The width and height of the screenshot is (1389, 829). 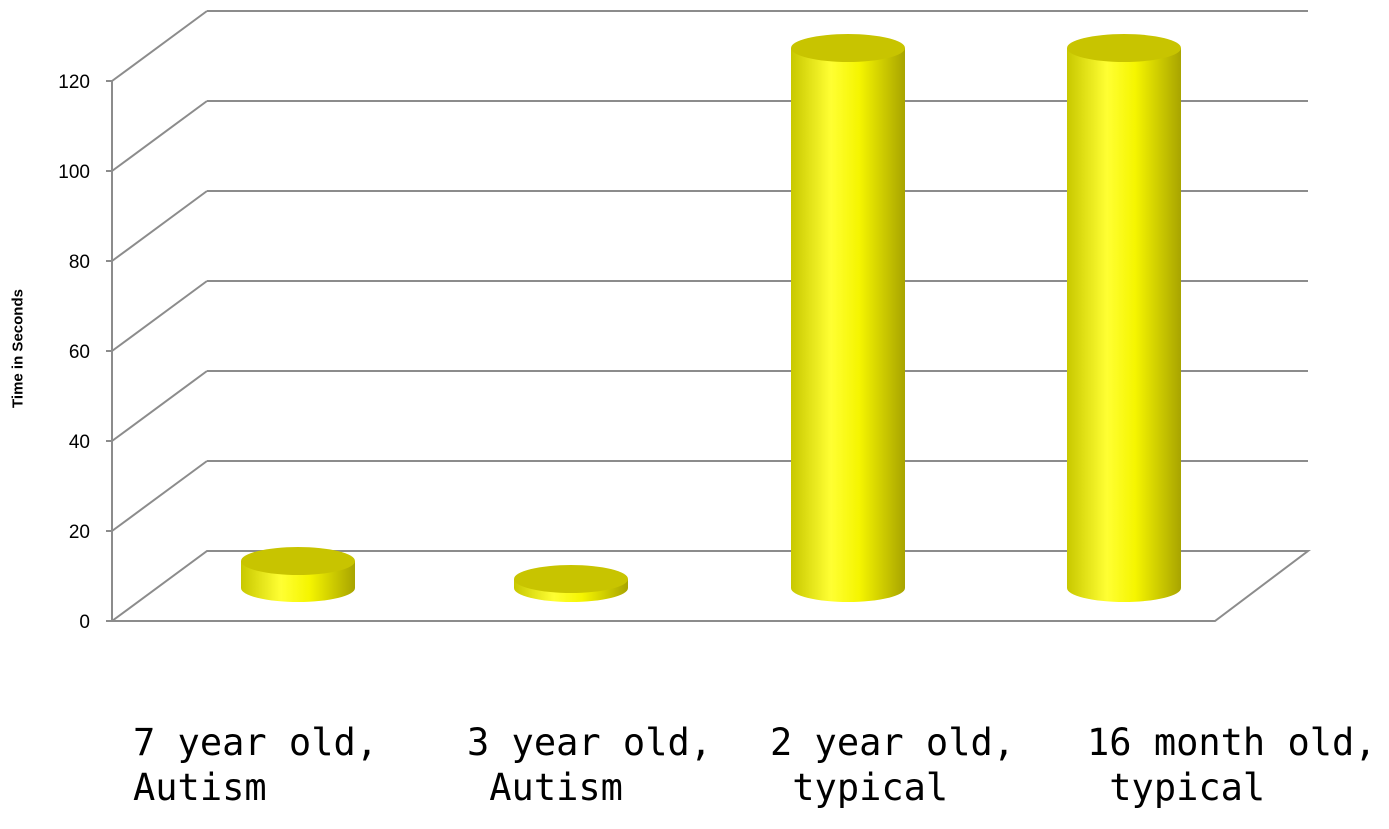 I want to click on y-tick-label: 0, so click(x=84, y=622).